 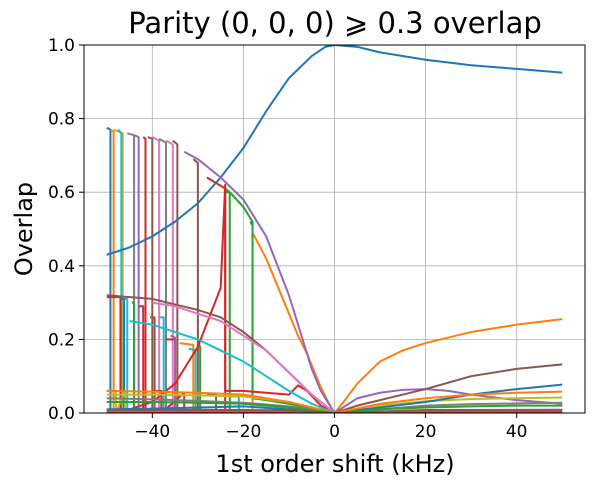 What do you see at coordinates (61, 267) in the screenshot?
I see `y-tick-label: 0.4` at bounding box center [61, 267].